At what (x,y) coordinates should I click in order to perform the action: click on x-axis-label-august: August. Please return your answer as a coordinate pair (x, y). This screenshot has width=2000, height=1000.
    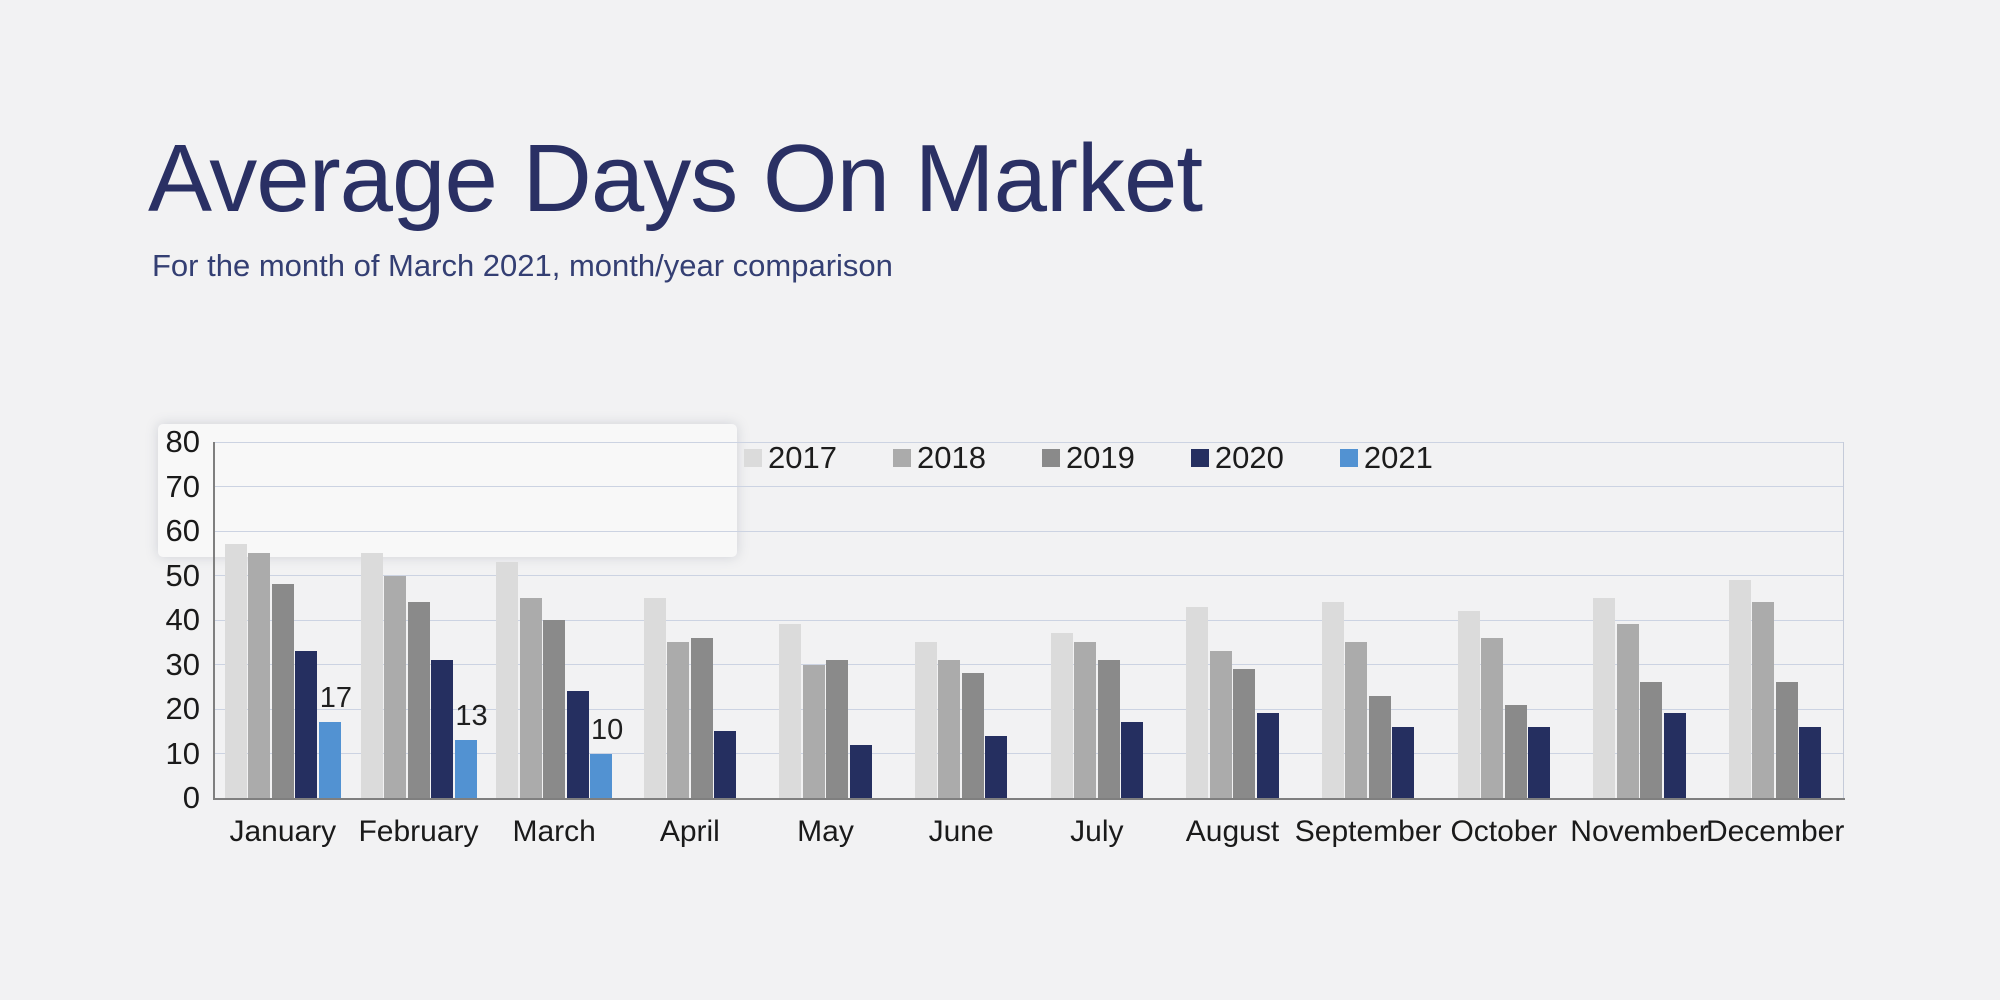
    Looking at the image, I should click on (1232, 831).